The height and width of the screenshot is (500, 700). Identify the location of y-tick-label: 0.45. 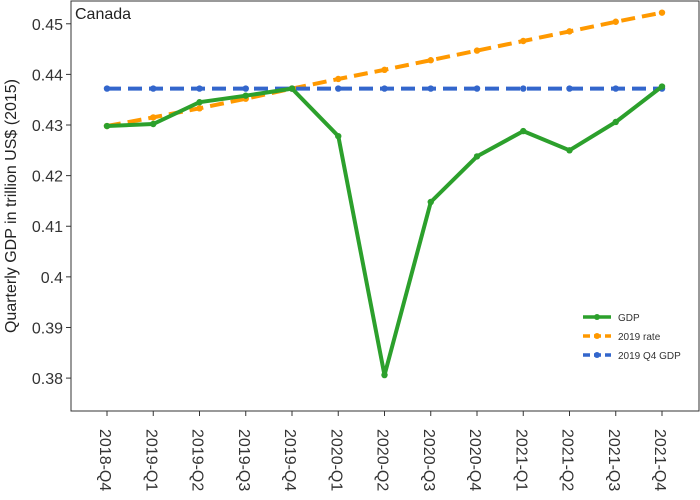
(47, 25).